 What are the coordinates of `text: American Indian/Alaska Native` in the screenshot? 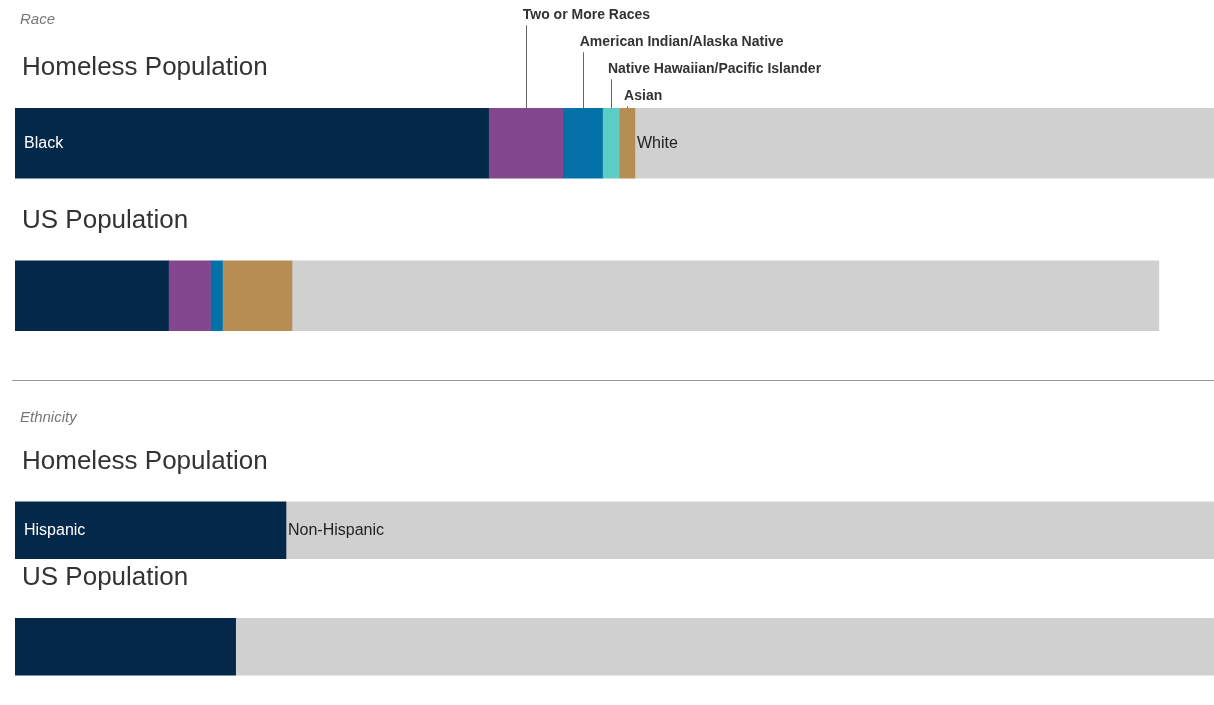 It's located at (681, 41).